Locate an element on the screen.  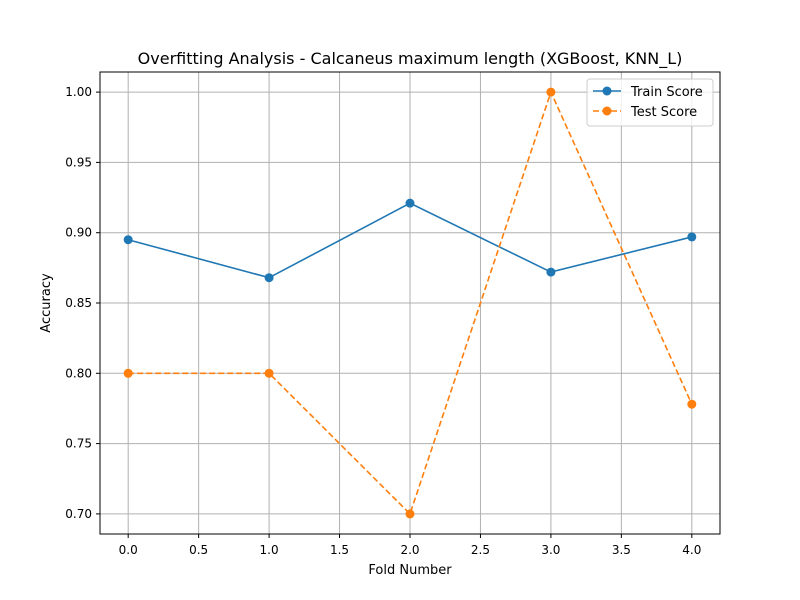
legend-train-label: Train Score is located at coordinates (666, 92).